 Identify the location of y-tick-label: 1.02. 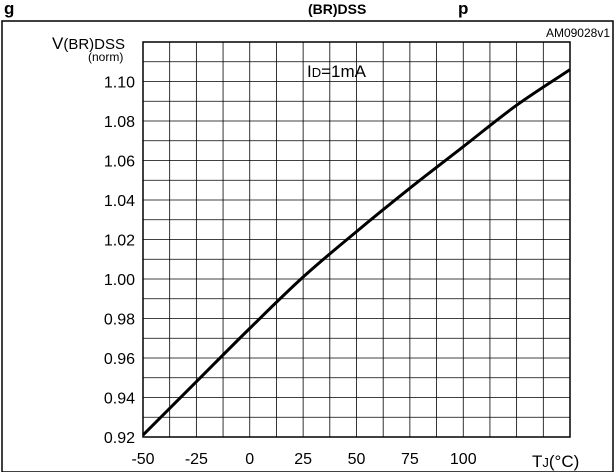
(119, 241).